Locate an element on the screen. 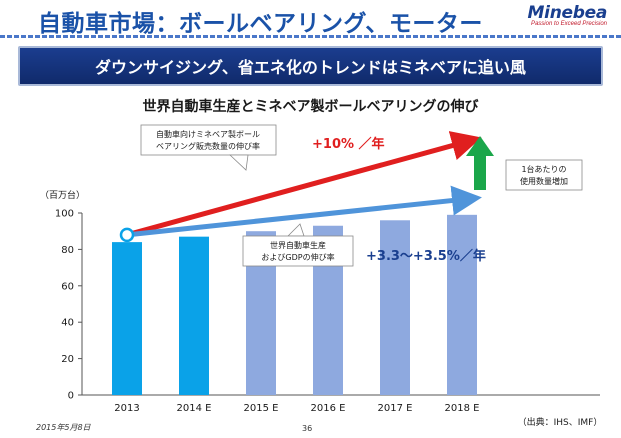  headline-banner: ダウンサイジング、省エネ化のトレンドはミネベアに追い風 is located at coordinates (310, 66).